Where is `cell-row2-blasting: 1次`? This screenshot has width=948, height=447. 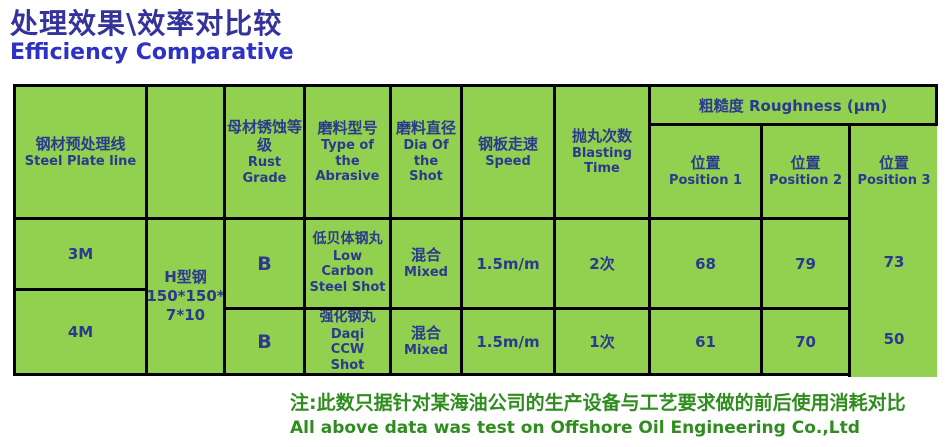 cell-row2-blasting: 1次 is located at coordinates (602, 341).